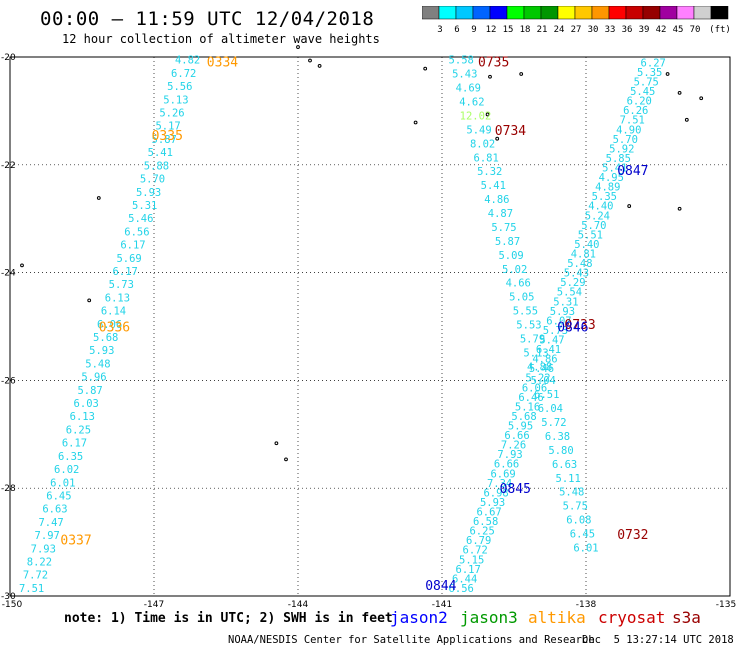  I want to click on wave-height-value: 8.22, so click(39, 563).